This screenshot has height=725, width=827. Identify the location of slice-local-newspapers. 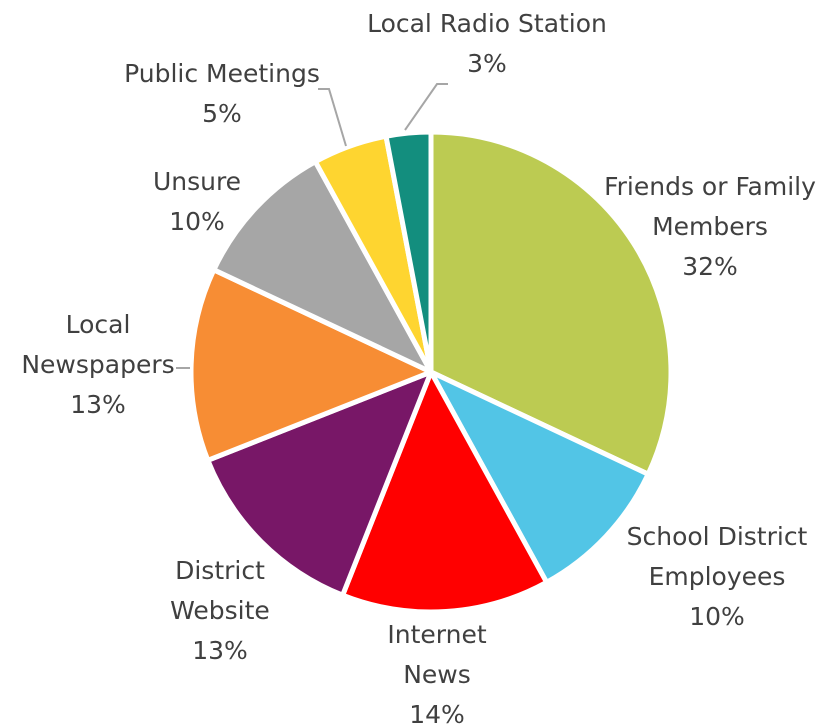
(311, 365).